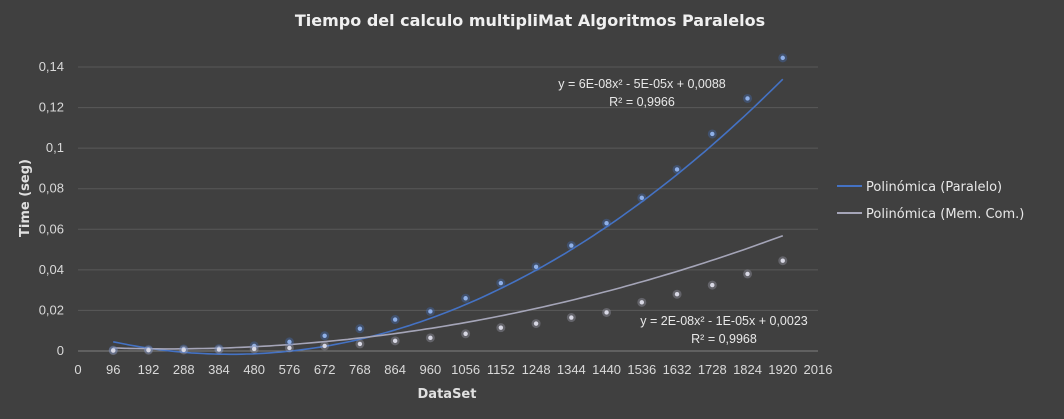  What do you see at coordinates (818, 369) in the screenshot?
I see `x-tick-label: 2016` at bounding box center [818, 369].